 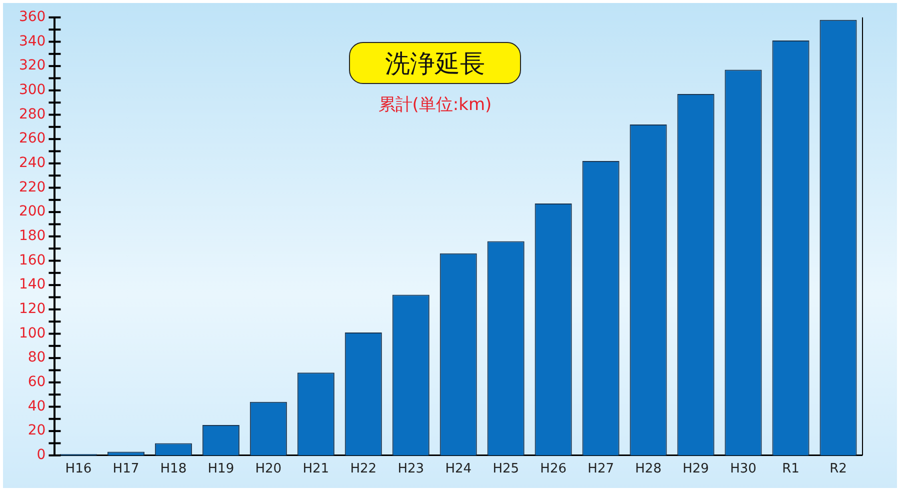 I want to click on x-tick-label: R1, so click(x=791, y=469).